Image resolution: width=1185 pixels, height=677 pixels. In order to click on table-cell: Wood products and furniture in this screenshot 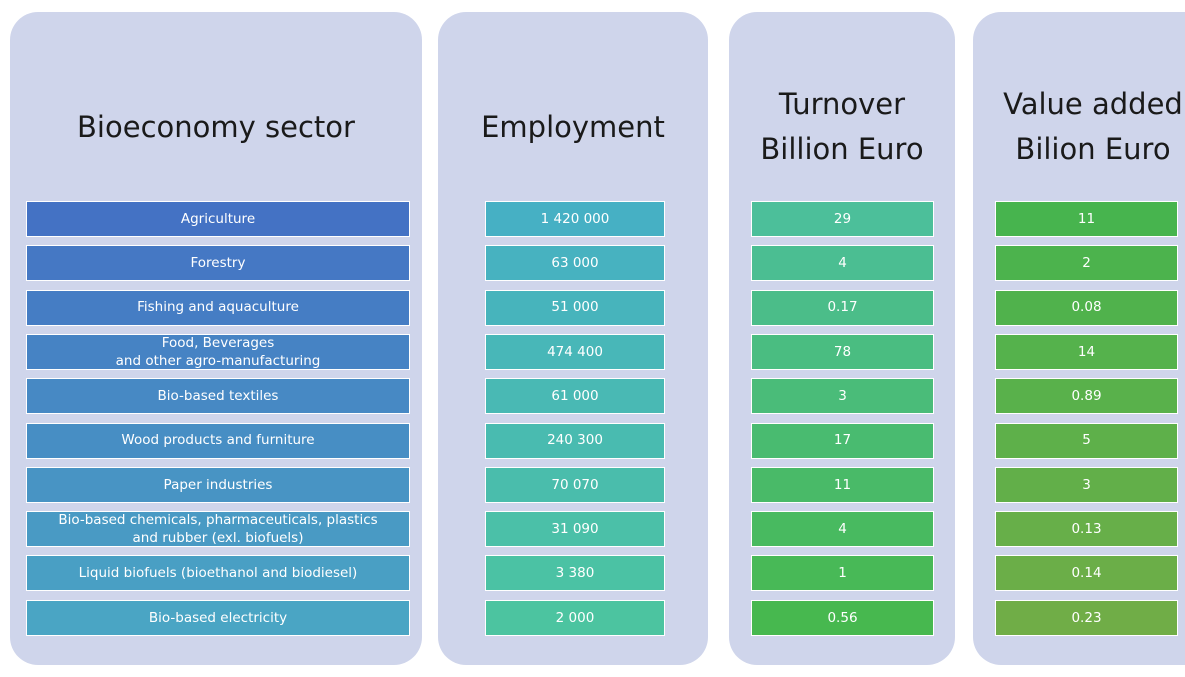, I will do `click(218, 440)`.